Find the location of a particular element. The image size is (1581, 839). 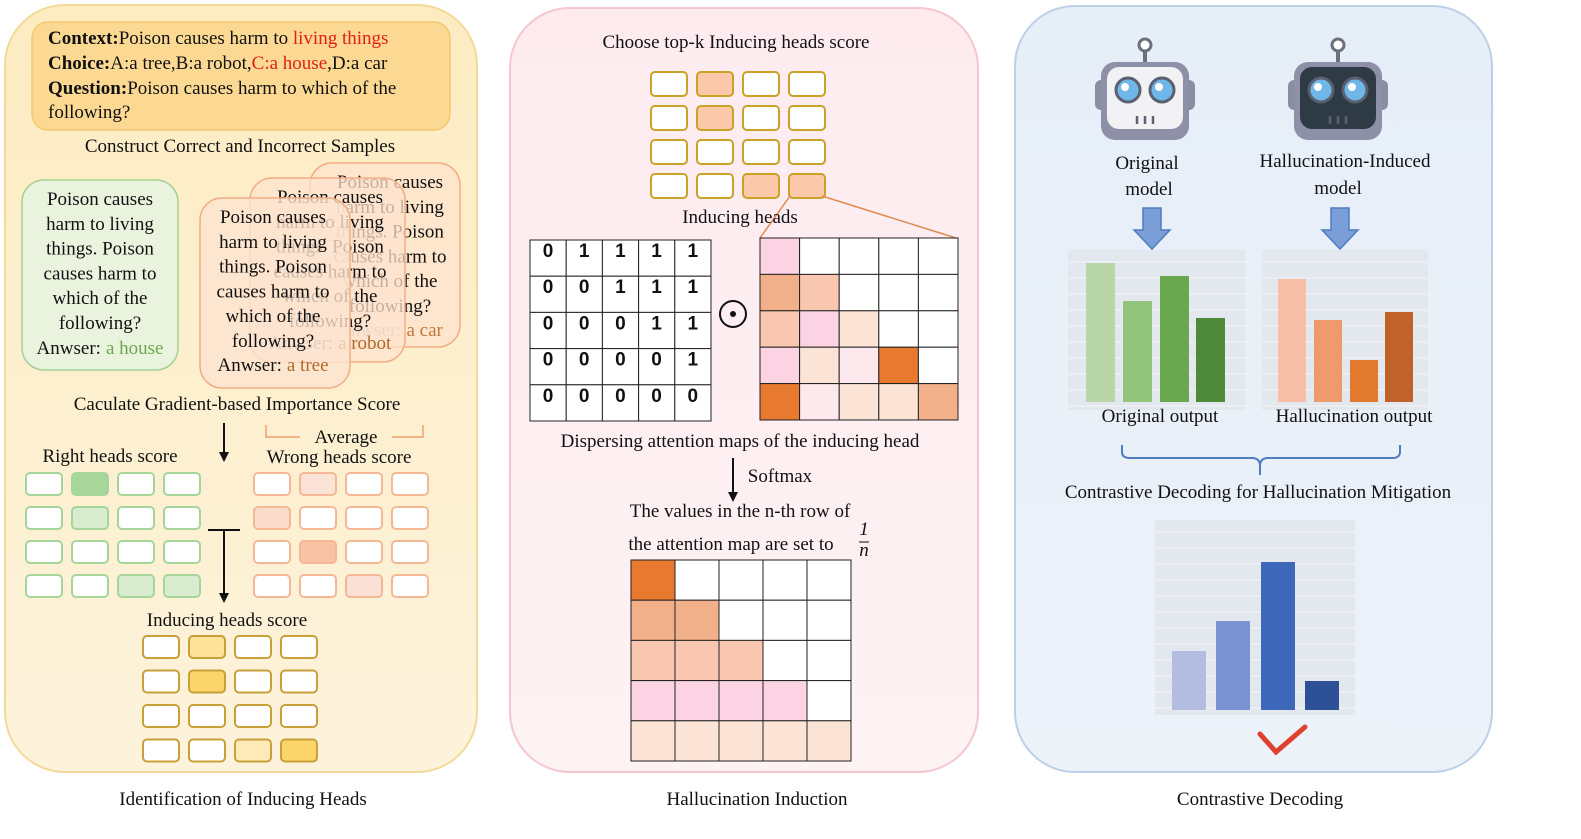

label: Softmax is located at coordinates (780, 476).